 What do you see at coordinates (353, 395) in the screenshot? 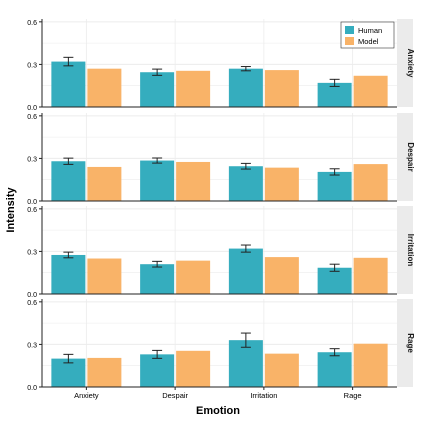
I see `x-tick-label: Rage` at bounding box center [353, 395].